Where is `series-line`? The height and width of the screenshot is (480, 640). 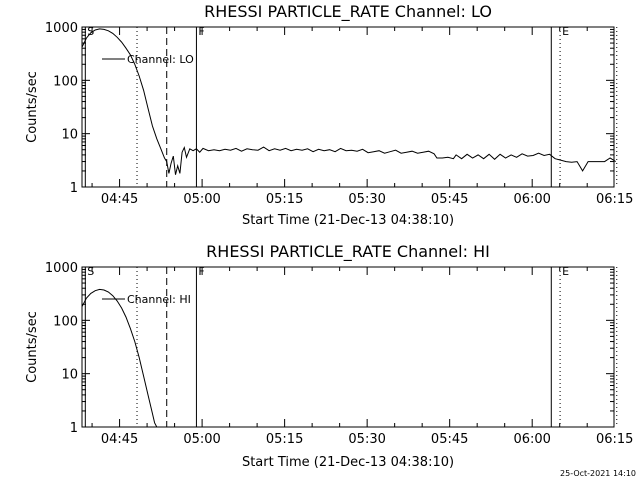
series-line is located at coordinates (119, 358).